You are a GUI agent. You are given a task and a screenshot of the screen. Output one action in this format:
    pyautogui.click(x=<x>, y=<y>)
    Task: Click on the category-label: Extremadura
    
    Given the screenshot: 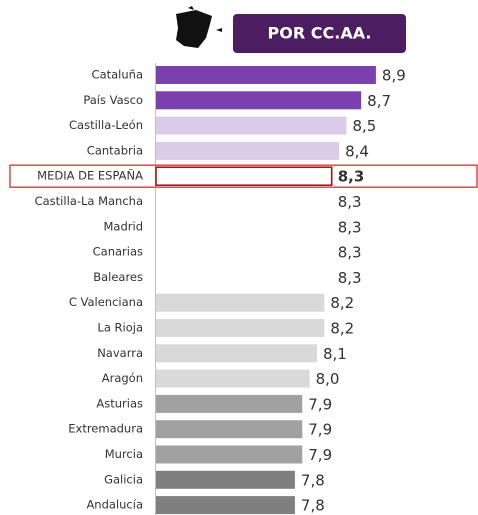 What is the action you would take?
    pyautogui.click(x=105, y=429)
    